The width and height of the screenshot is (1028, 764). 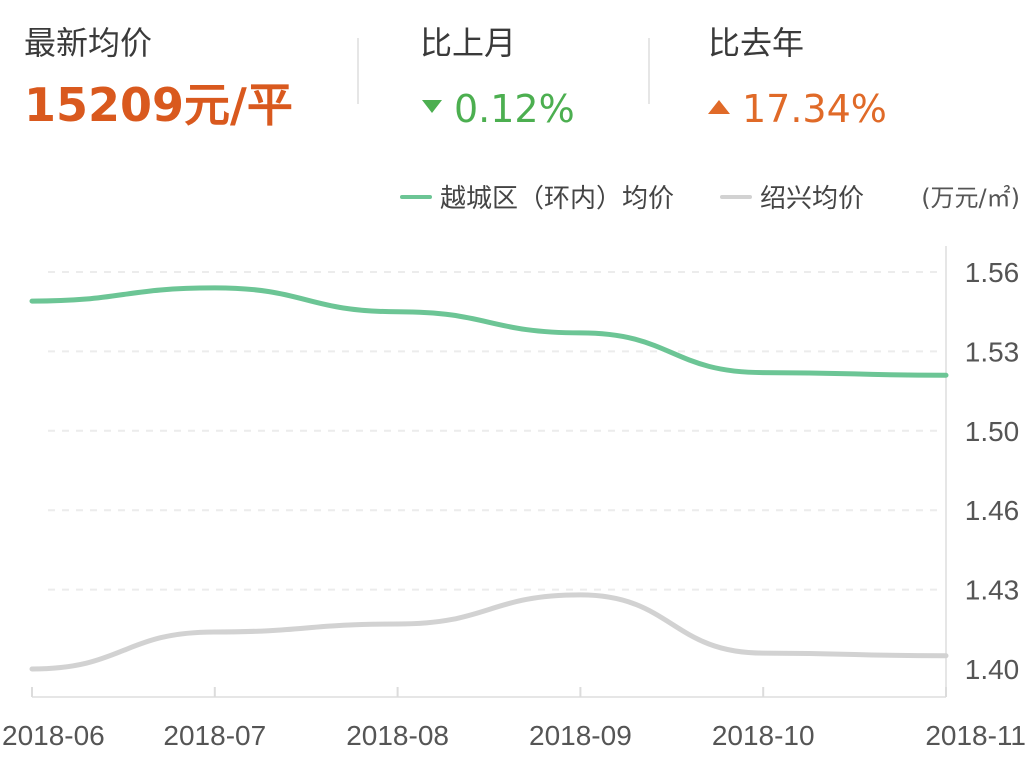 I want to click on x-tick-label: 2018-06, so click(x=53, y=735).